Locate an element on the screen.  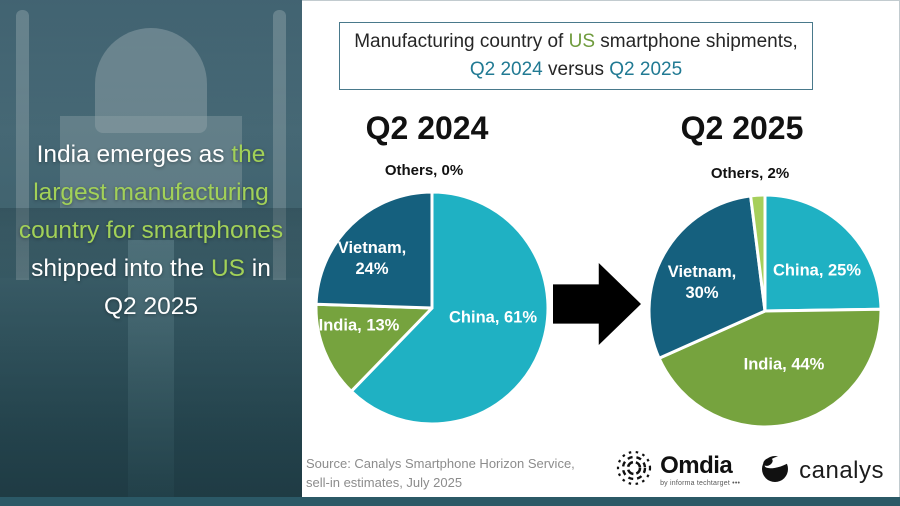
title-q2-2025: Q2 2025 is located at coordinates (646, 69).